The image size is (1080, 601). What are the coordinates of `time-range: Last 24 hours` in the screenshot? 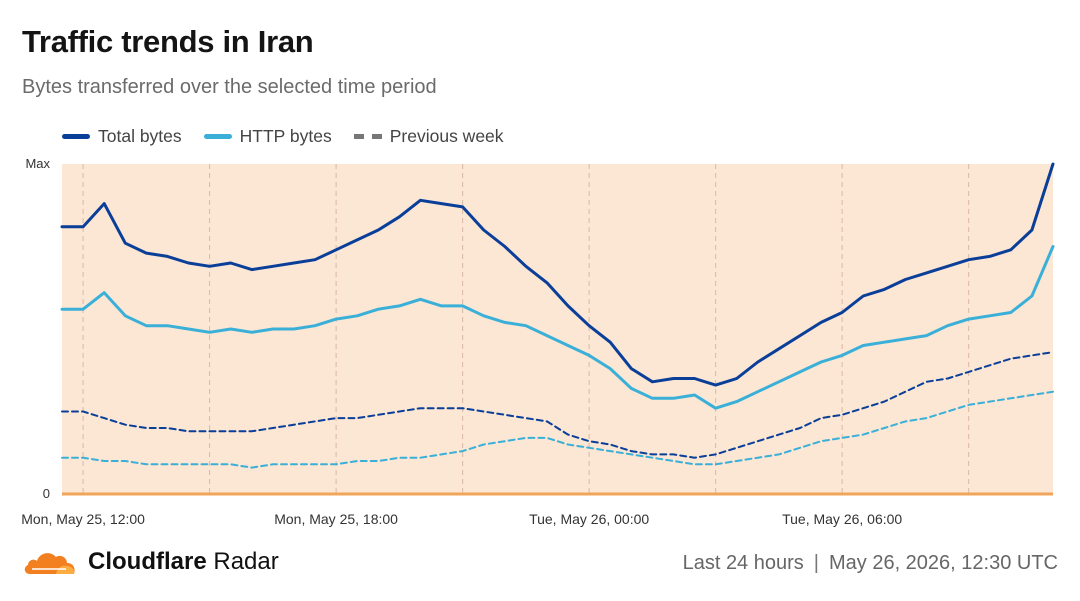 It's located at (743, 563).